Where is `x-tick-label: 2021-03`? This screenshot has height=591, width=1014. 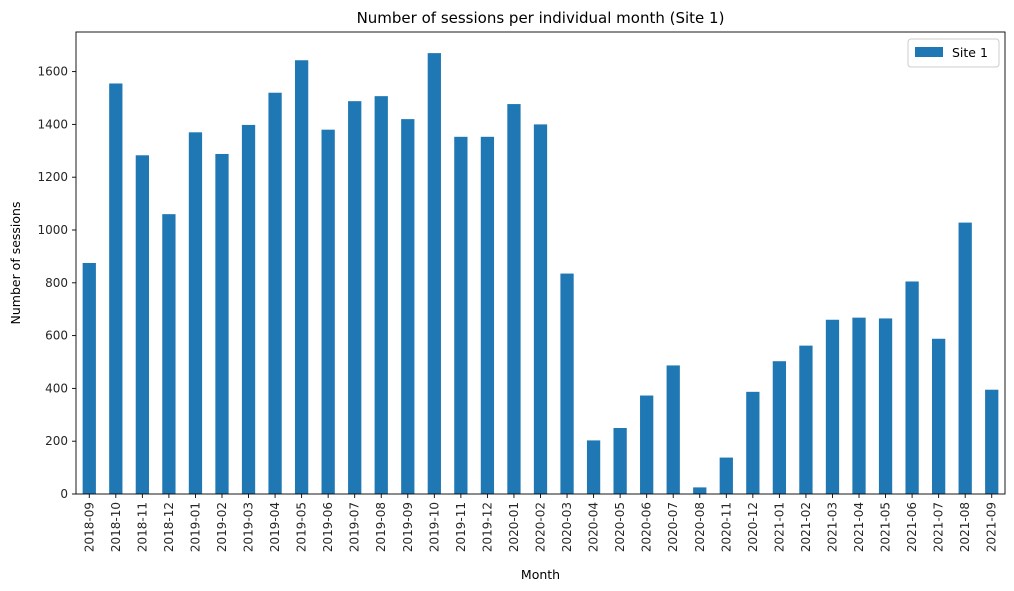
x-tick-label: 2021-03 is located at coordinates (832, 527).